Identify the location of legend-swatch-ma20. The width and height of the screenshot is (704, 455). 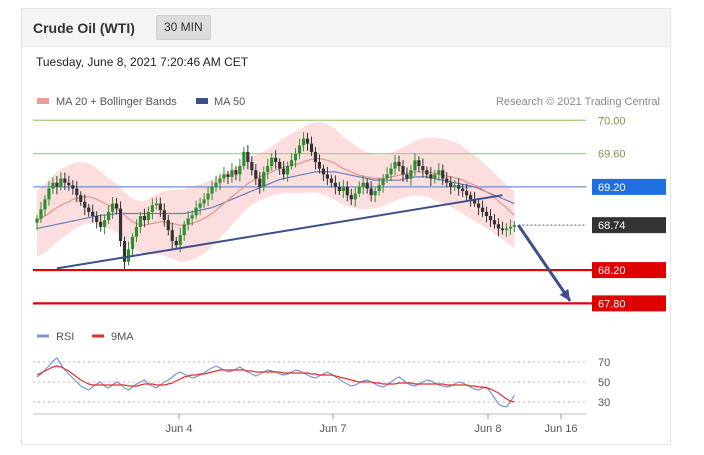
(43, 101).